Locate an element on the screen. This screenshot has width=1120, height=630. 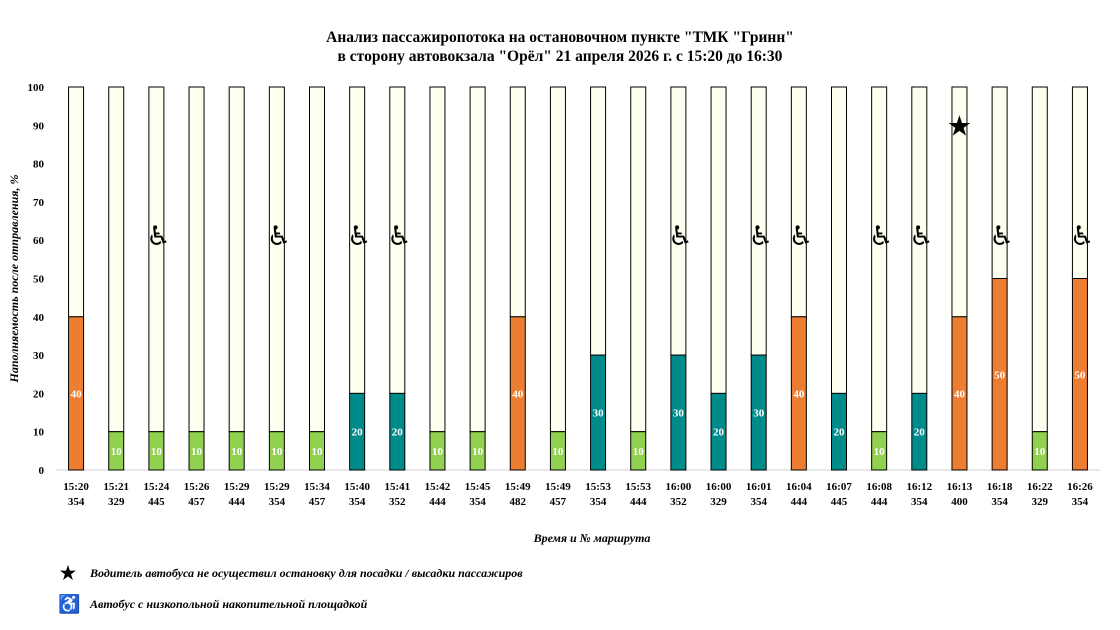
y-tick-label: 80 is located at coordinates (39, 165).